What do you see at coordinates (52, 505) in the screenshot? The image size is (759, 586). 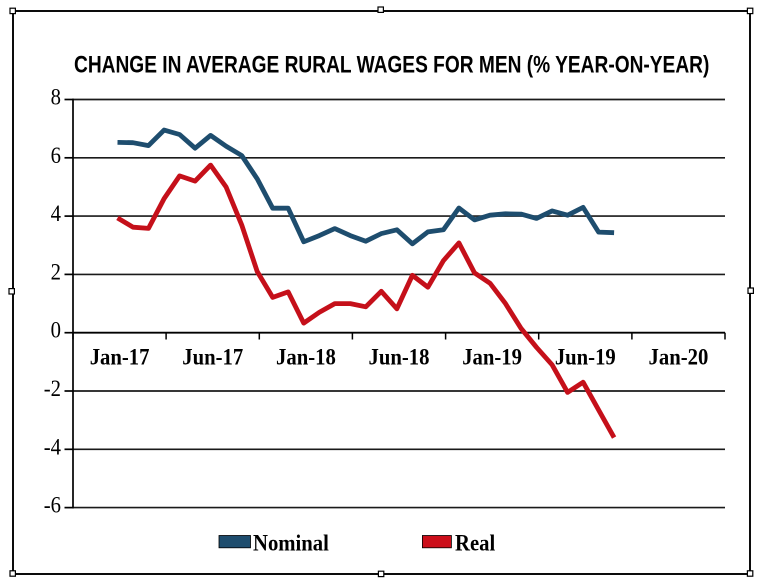 I see `svg-text: -6` at bounding box center [52, 505].